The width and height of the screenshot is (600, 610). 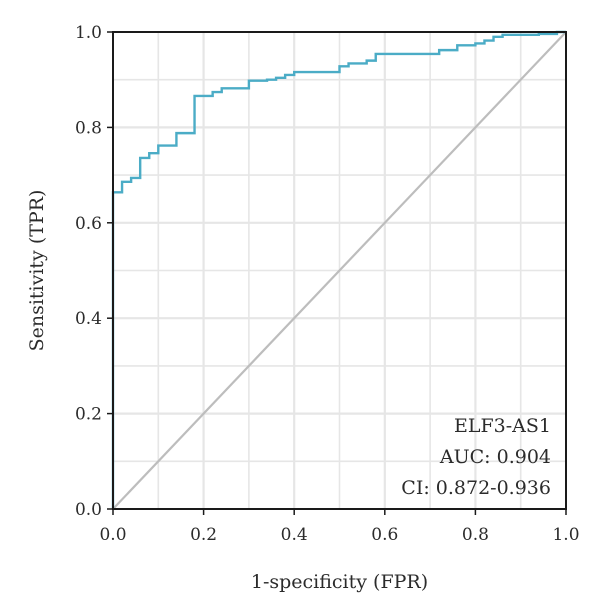 What do you see at coordinates (88, 33) in the screenshot?
I see `y-tick-label: 1.0` at bounding box center [88, 33].